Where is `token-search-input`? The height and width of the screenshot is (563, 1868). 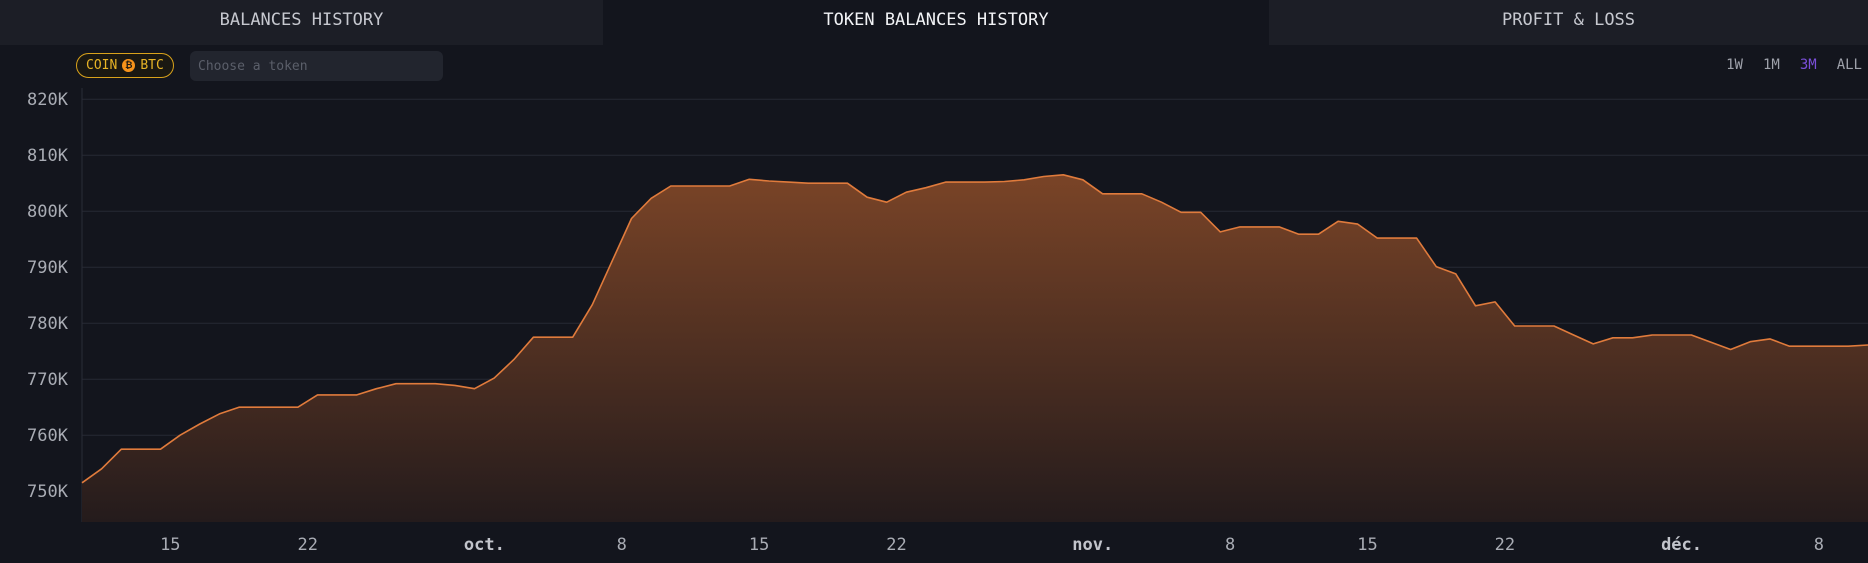
token-search-input is located at coordinates (316, 66).